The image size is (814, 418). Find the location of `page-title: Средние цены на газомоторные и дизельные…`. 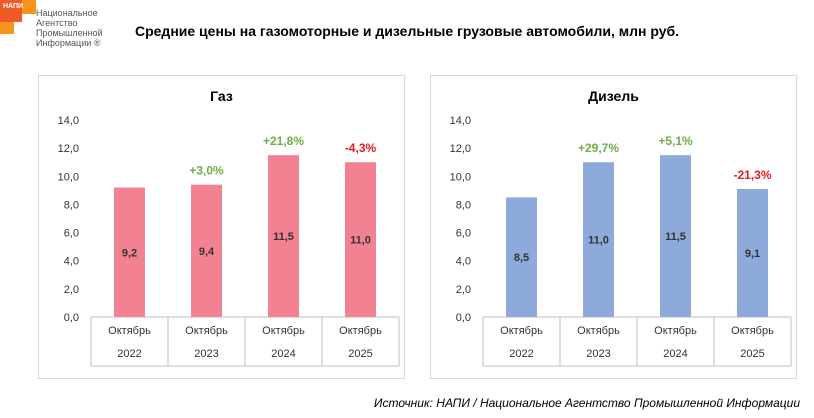

page-title: Средние цены на газомоторные и дизельные… is located at coordinates (407, 31).